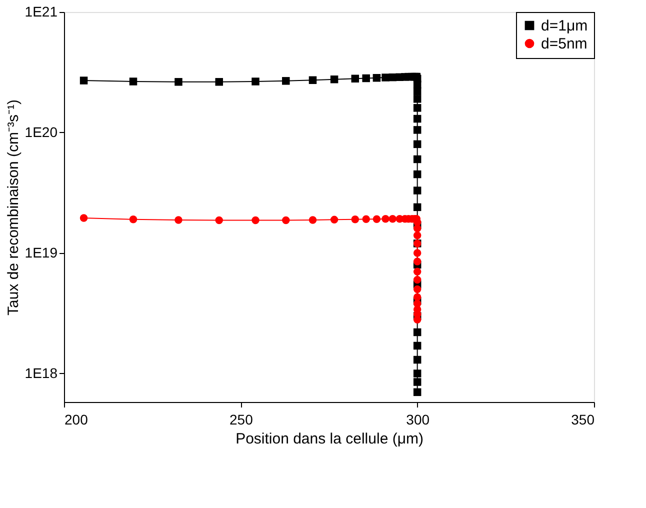 The image size is (646, 508). What do you see at coordinates (418, 420) in the screenshot?
I see `x-tick-label: 300` at bounding box center [418, 420].